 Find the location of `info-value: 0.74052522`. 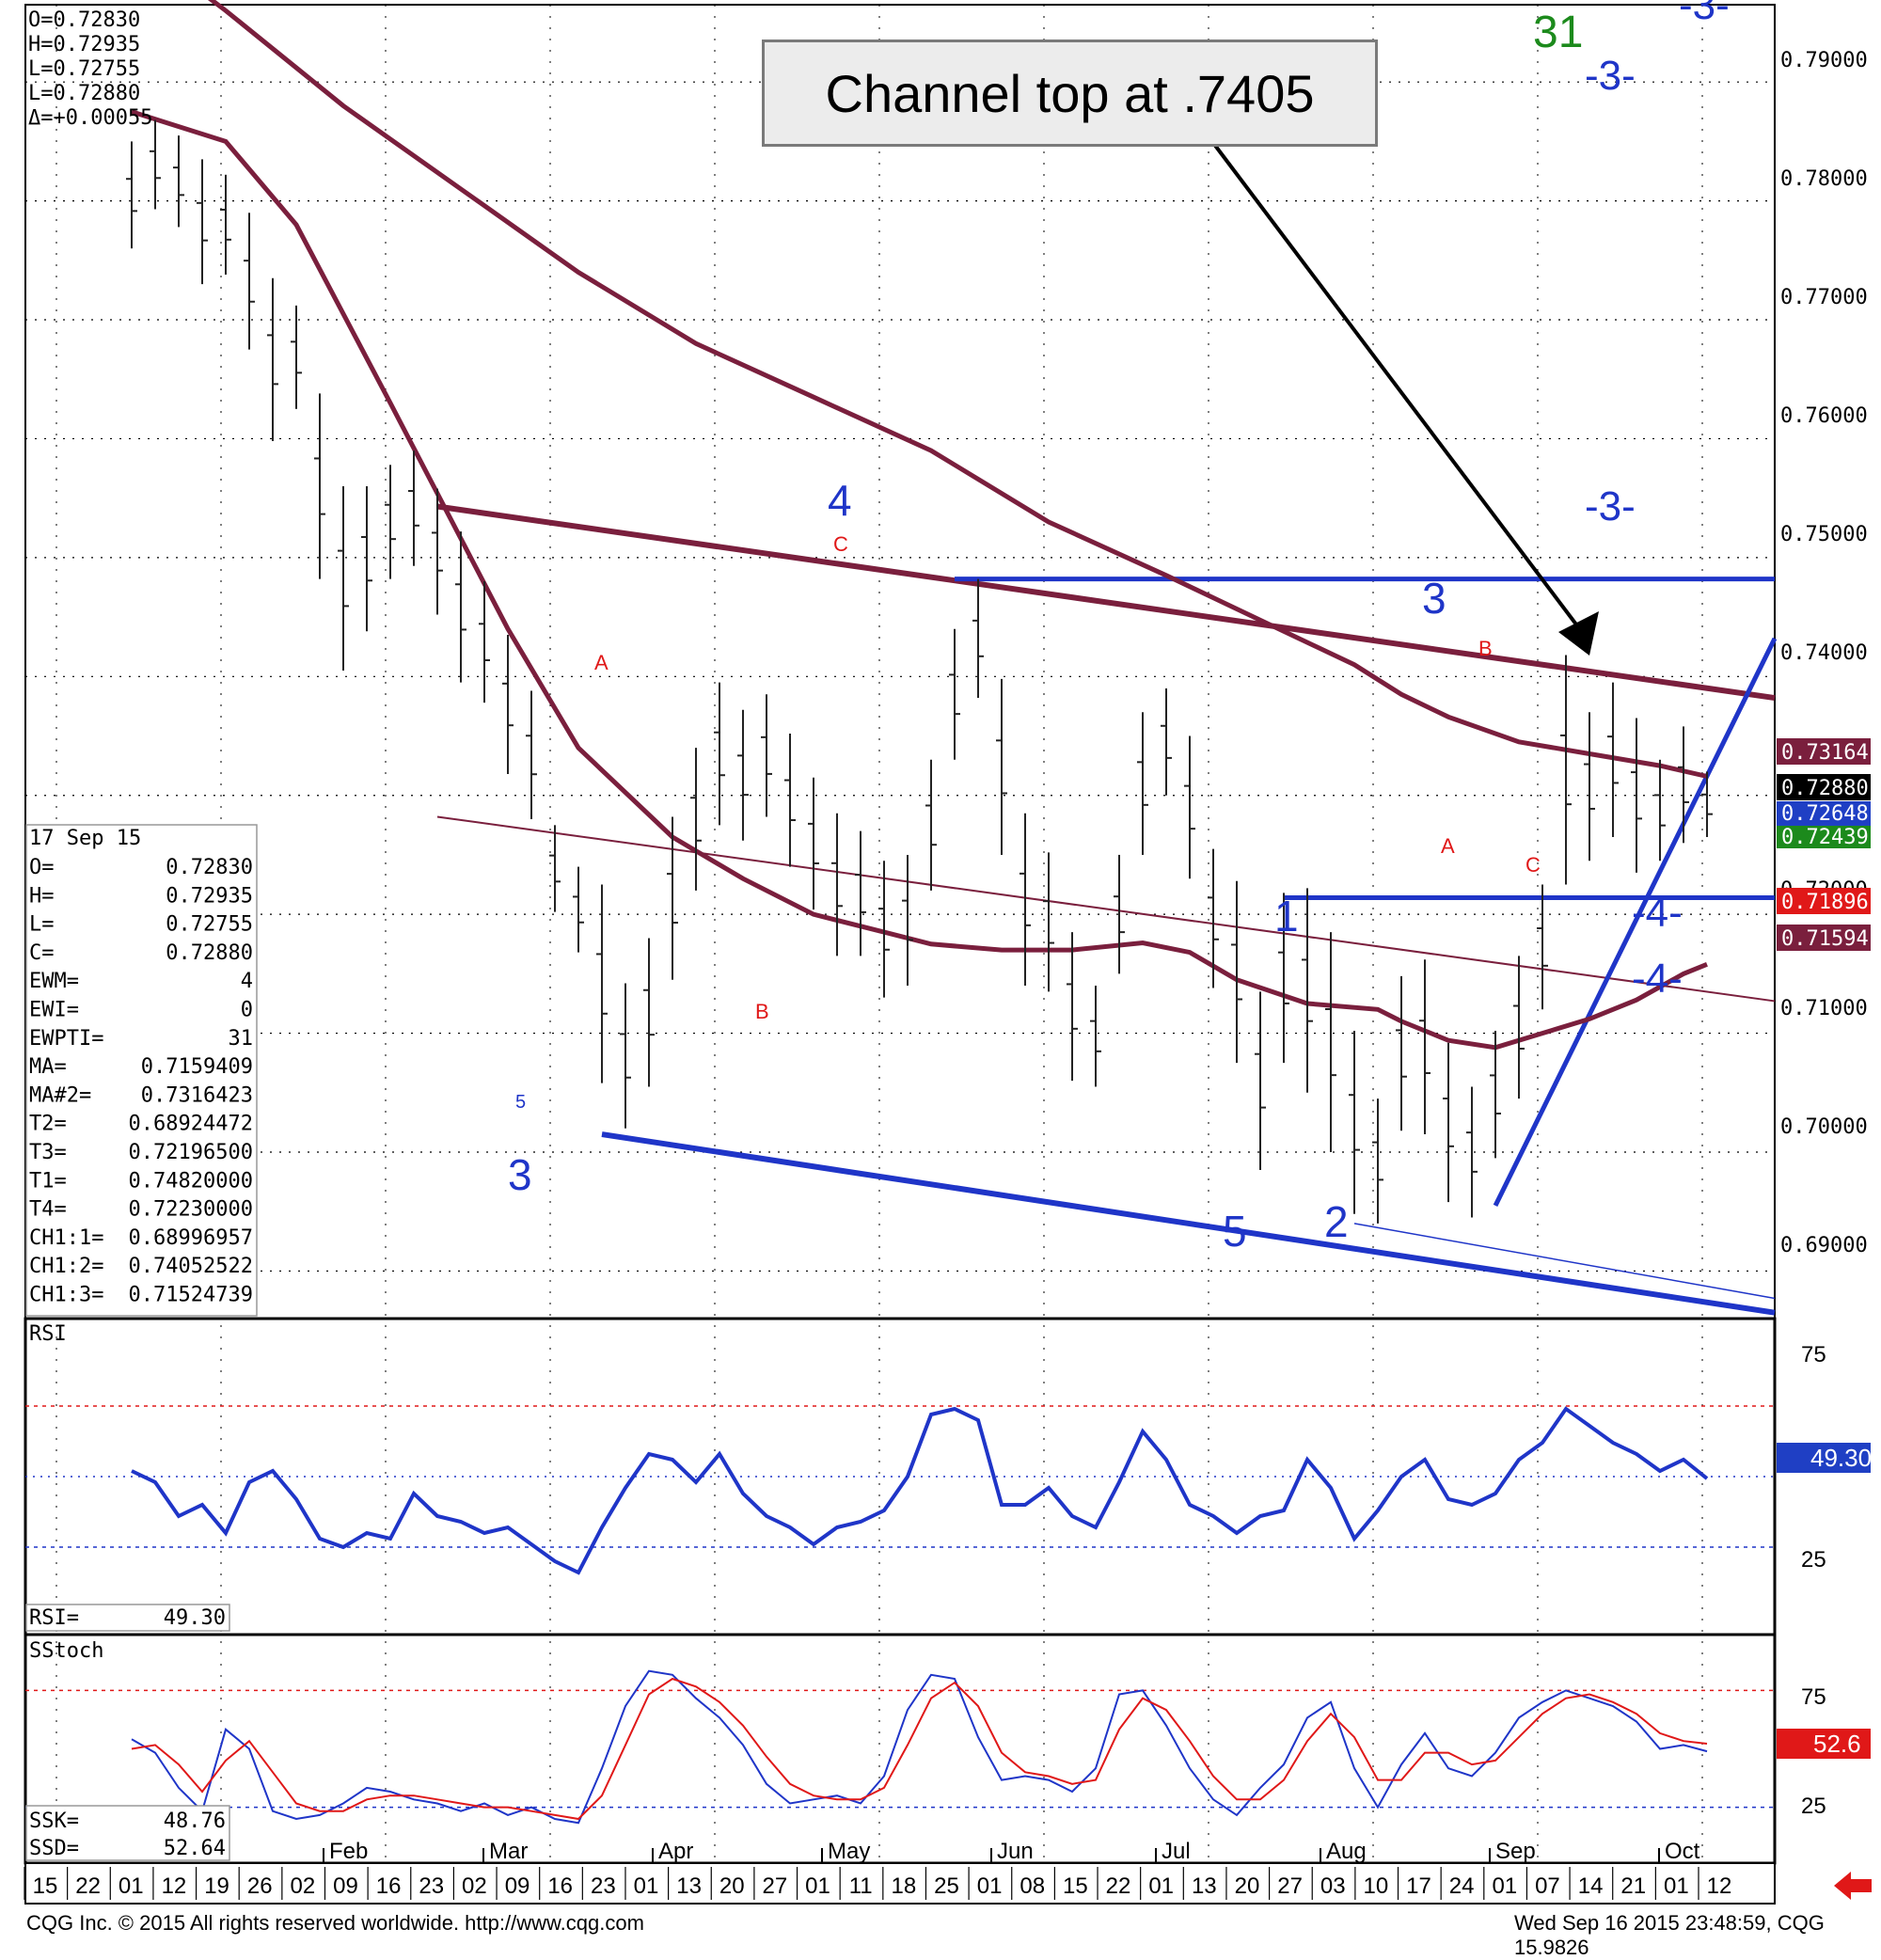

info-value: 0.74052522 is located at coordinates (191, 1267).